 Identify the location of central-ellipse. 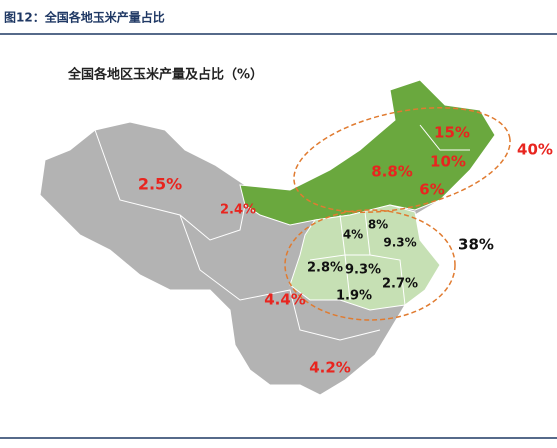
(370, 265).